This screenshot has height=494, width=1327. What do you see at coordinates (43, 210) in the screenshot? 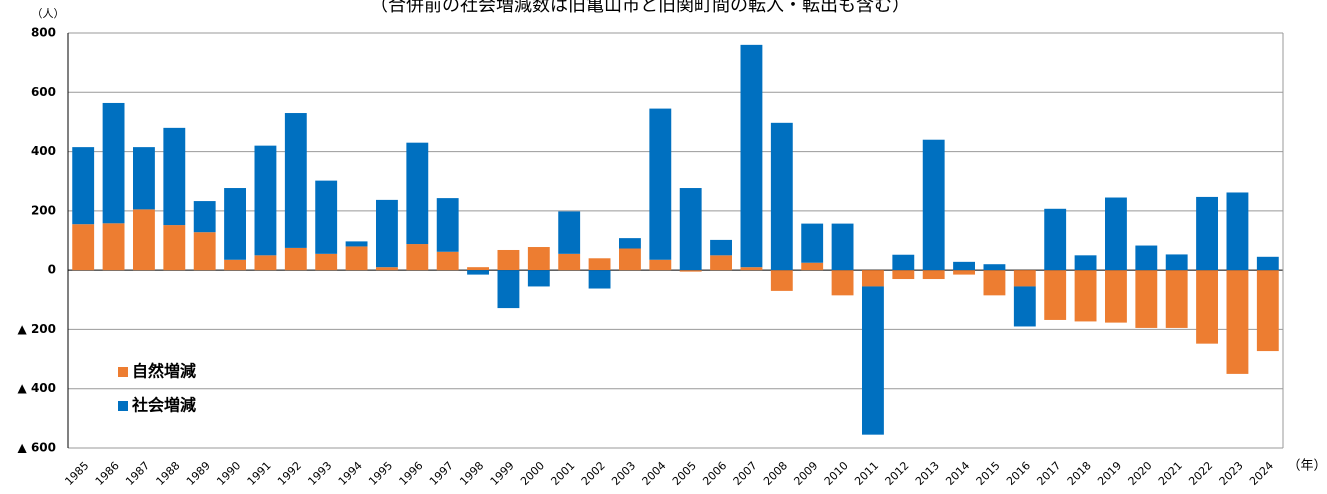
I see `y-tick-label: 200` at bounding box center [43, 210].